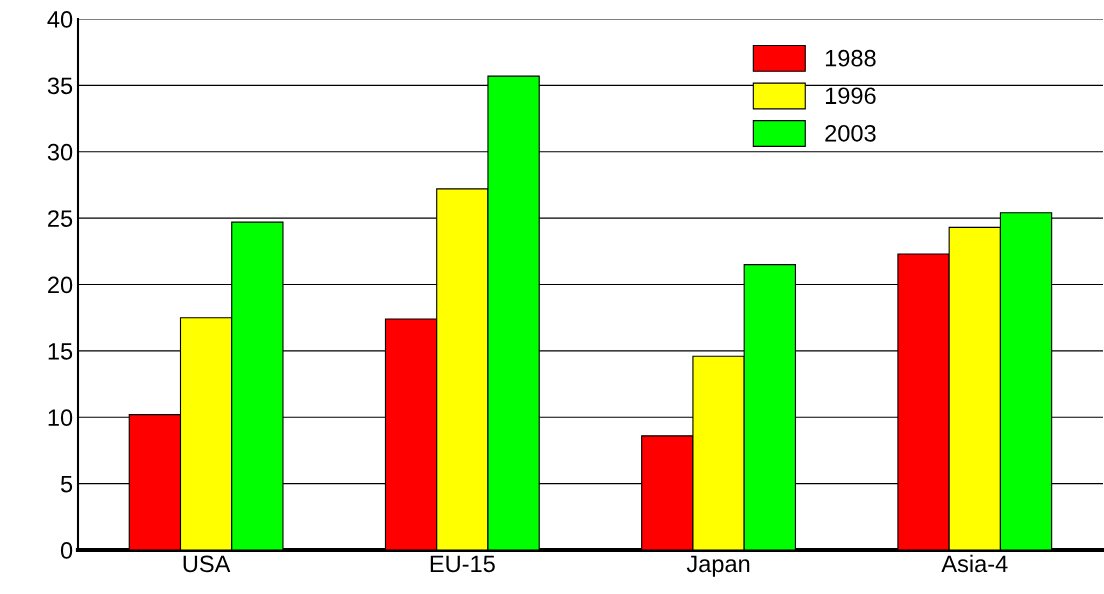 The image size is (1104, 594). What do you see at coordinates (462, 564) in the screenshot?
I see `x-tick-label: EU-15` at bounding box center [462, 564].